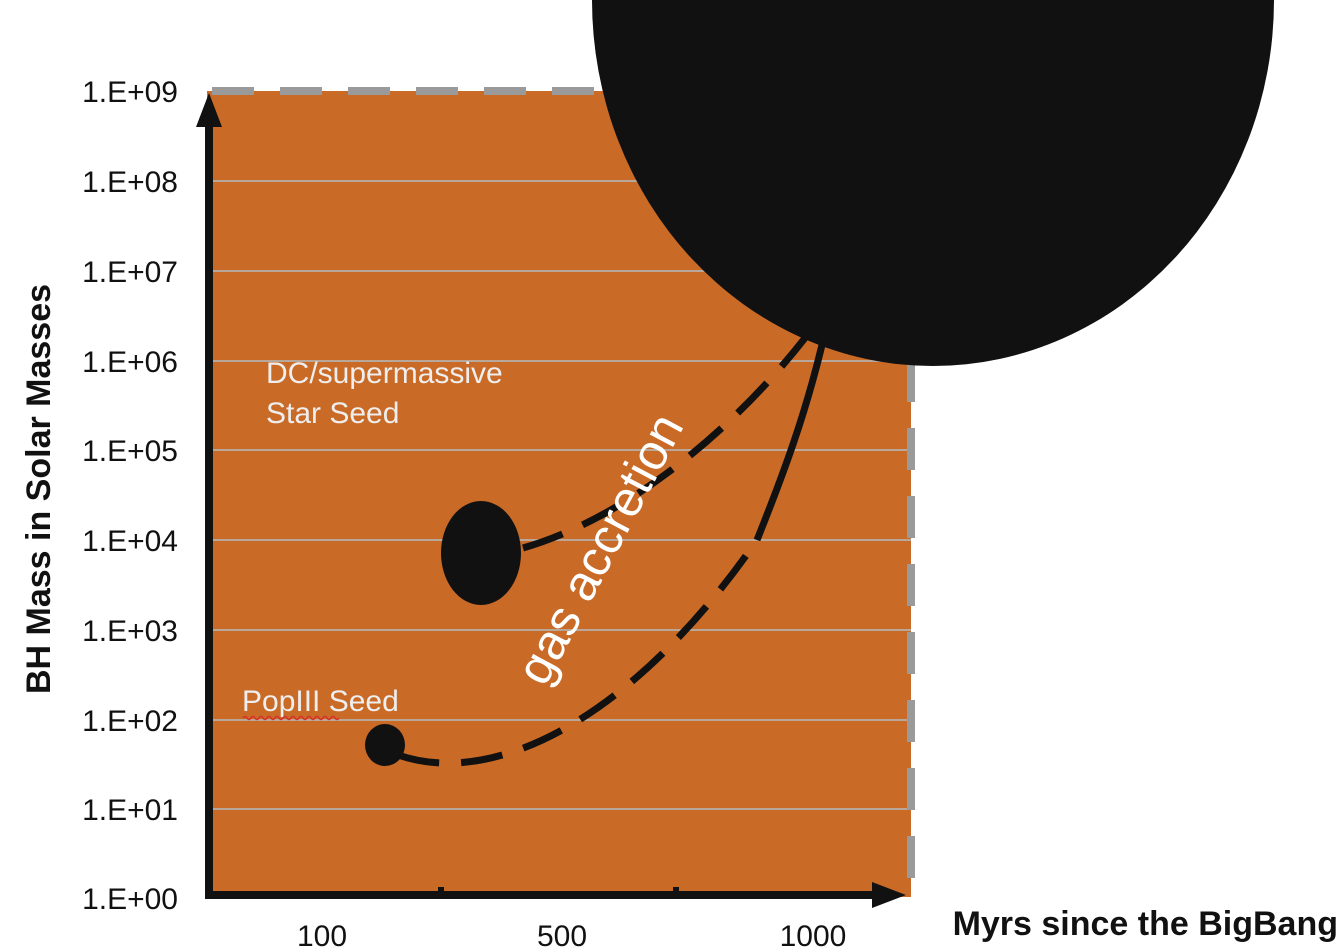  Describe the element at coordinates (130, 810) in the screenshot. I see `y-tick-label: 1.E+01` at that location.